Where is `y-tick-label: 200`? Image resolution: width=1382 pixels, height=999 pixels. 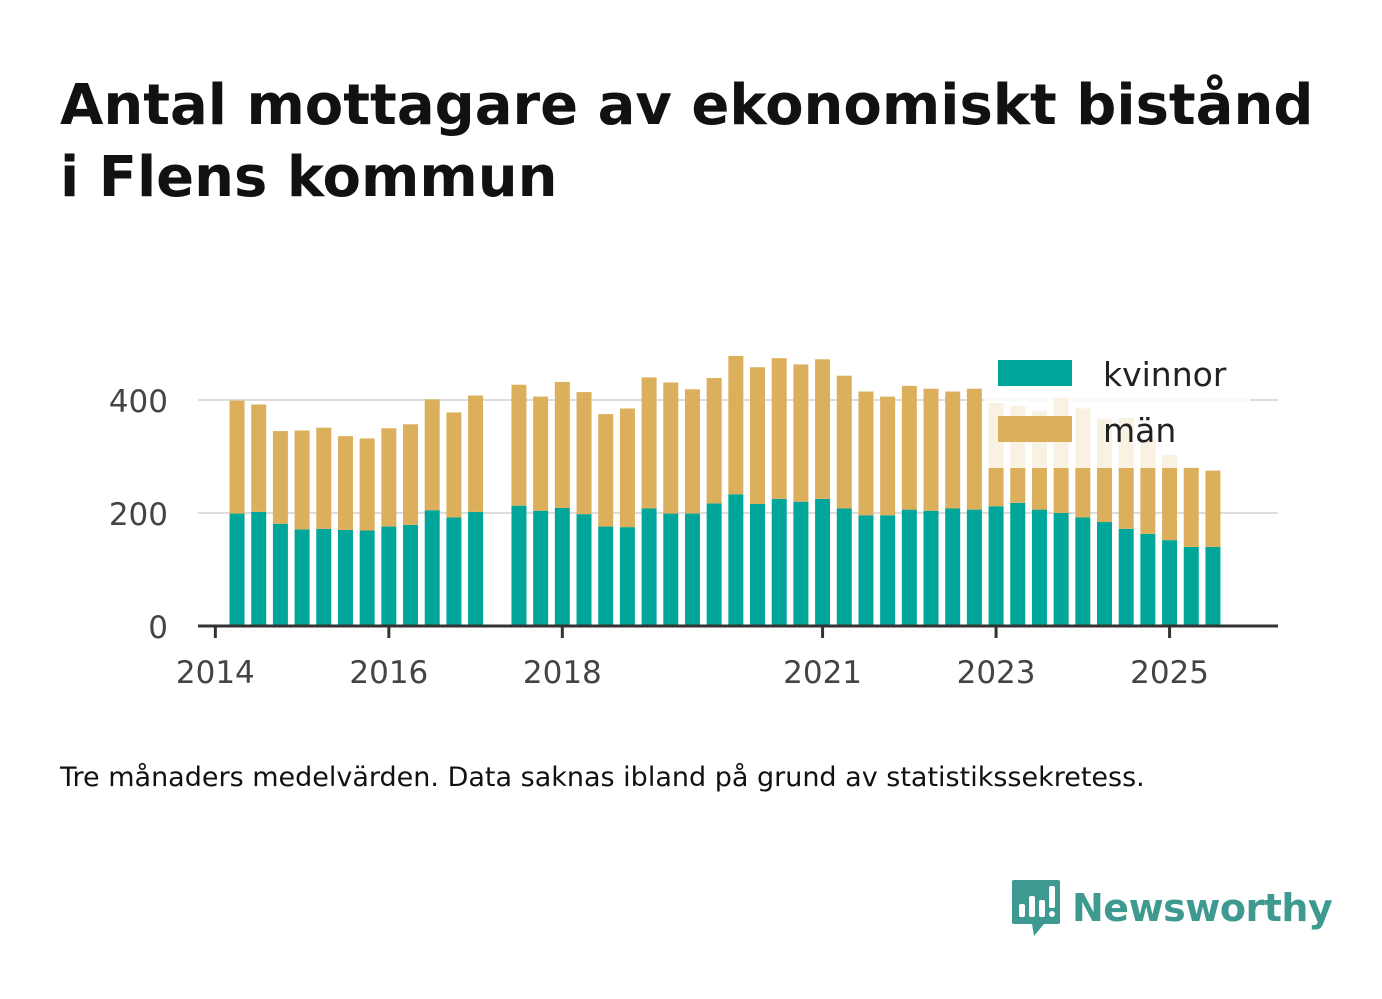
y-tick-label: 200 is located at coordinates (138, 515).